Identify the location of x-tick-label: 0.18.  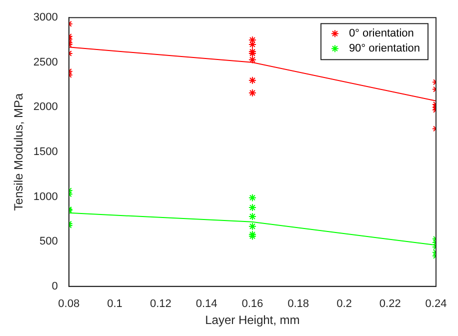
(299, 304).